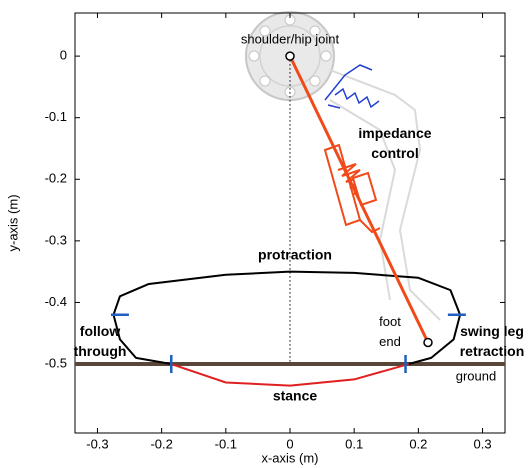 This screenshot has width=532, height=468. I want to click on annotation: follow through, so click(100, 341).